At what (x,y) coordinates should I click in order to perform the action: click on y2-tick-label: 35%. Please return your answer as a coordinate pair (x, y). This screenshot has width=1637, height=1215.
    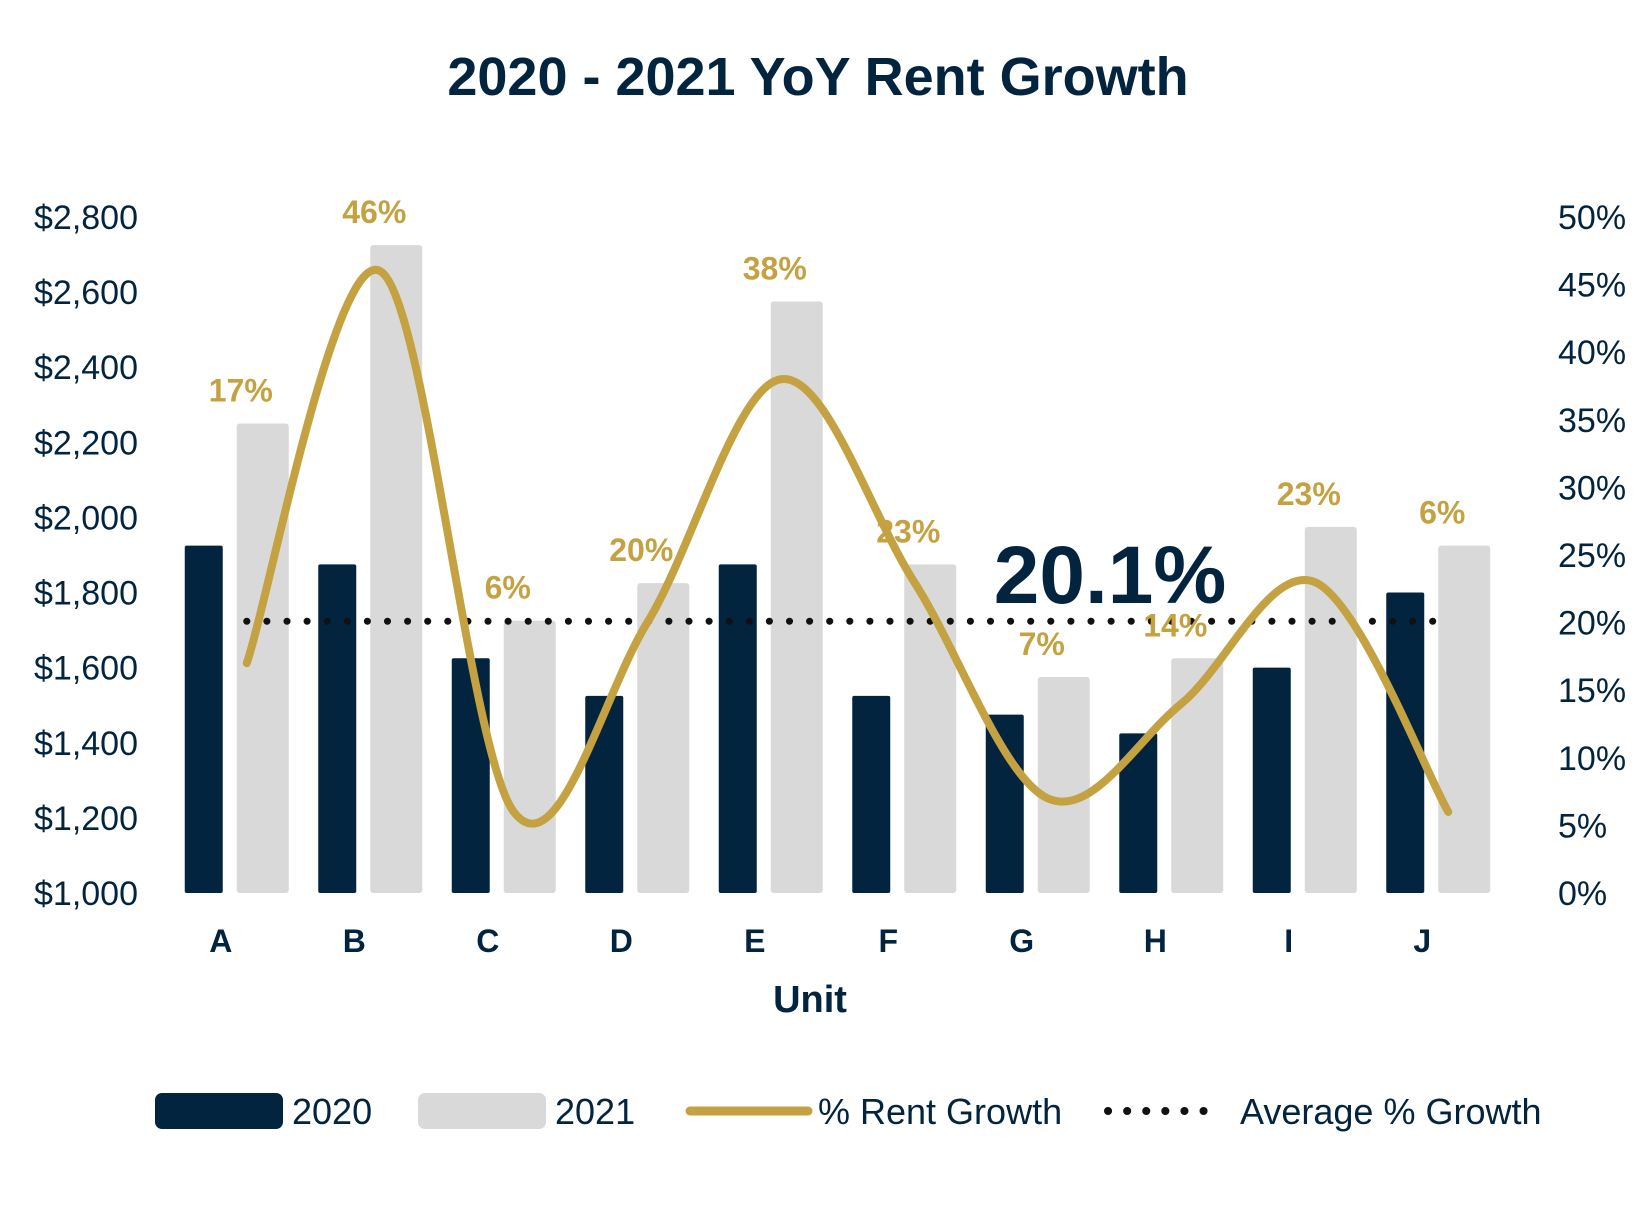
    Looking at the image, I should click on (1592, 421).